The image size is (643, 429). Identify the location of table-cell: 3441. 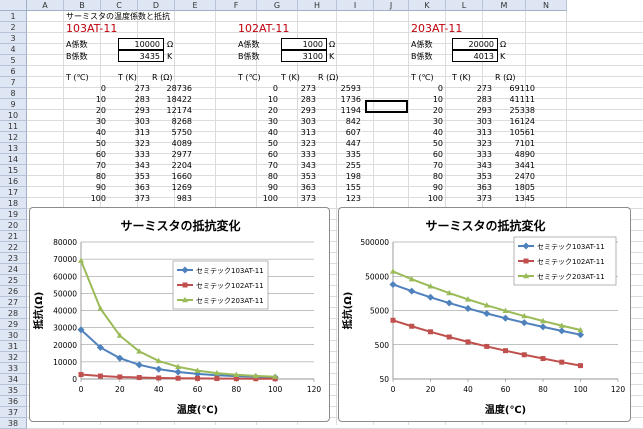
(524, 165).